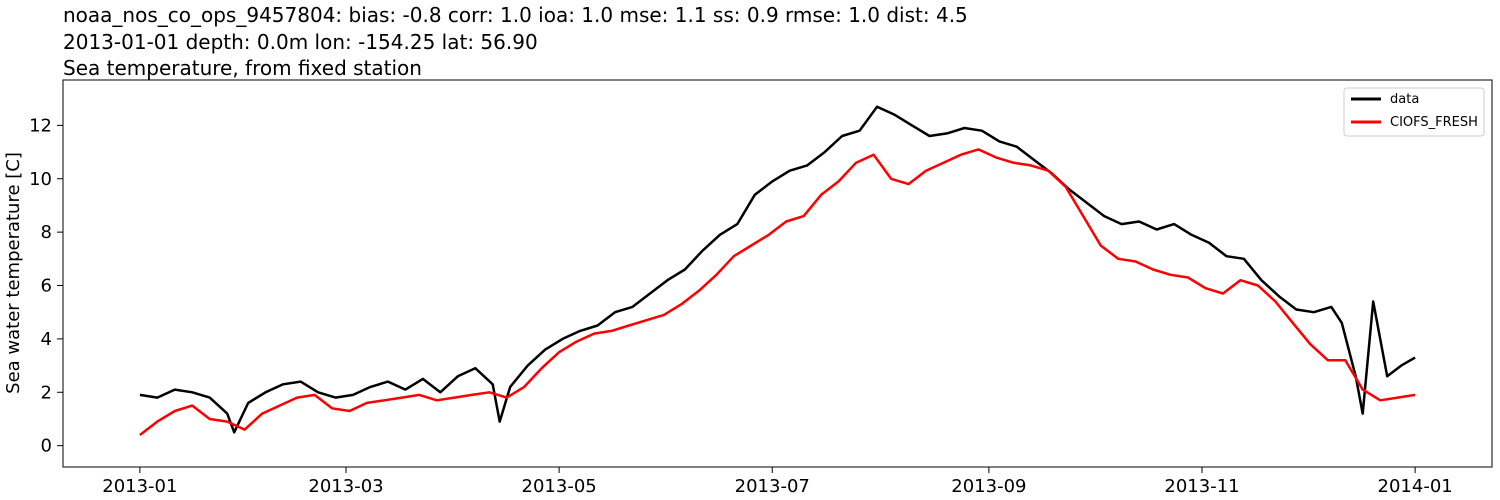 The height and width of the screenshot is (500, 1500). What do you see at coordinates (559, 486) in the screenshot?
I see `x-tick-label: 2013-05` at bounding box center [559, 486].